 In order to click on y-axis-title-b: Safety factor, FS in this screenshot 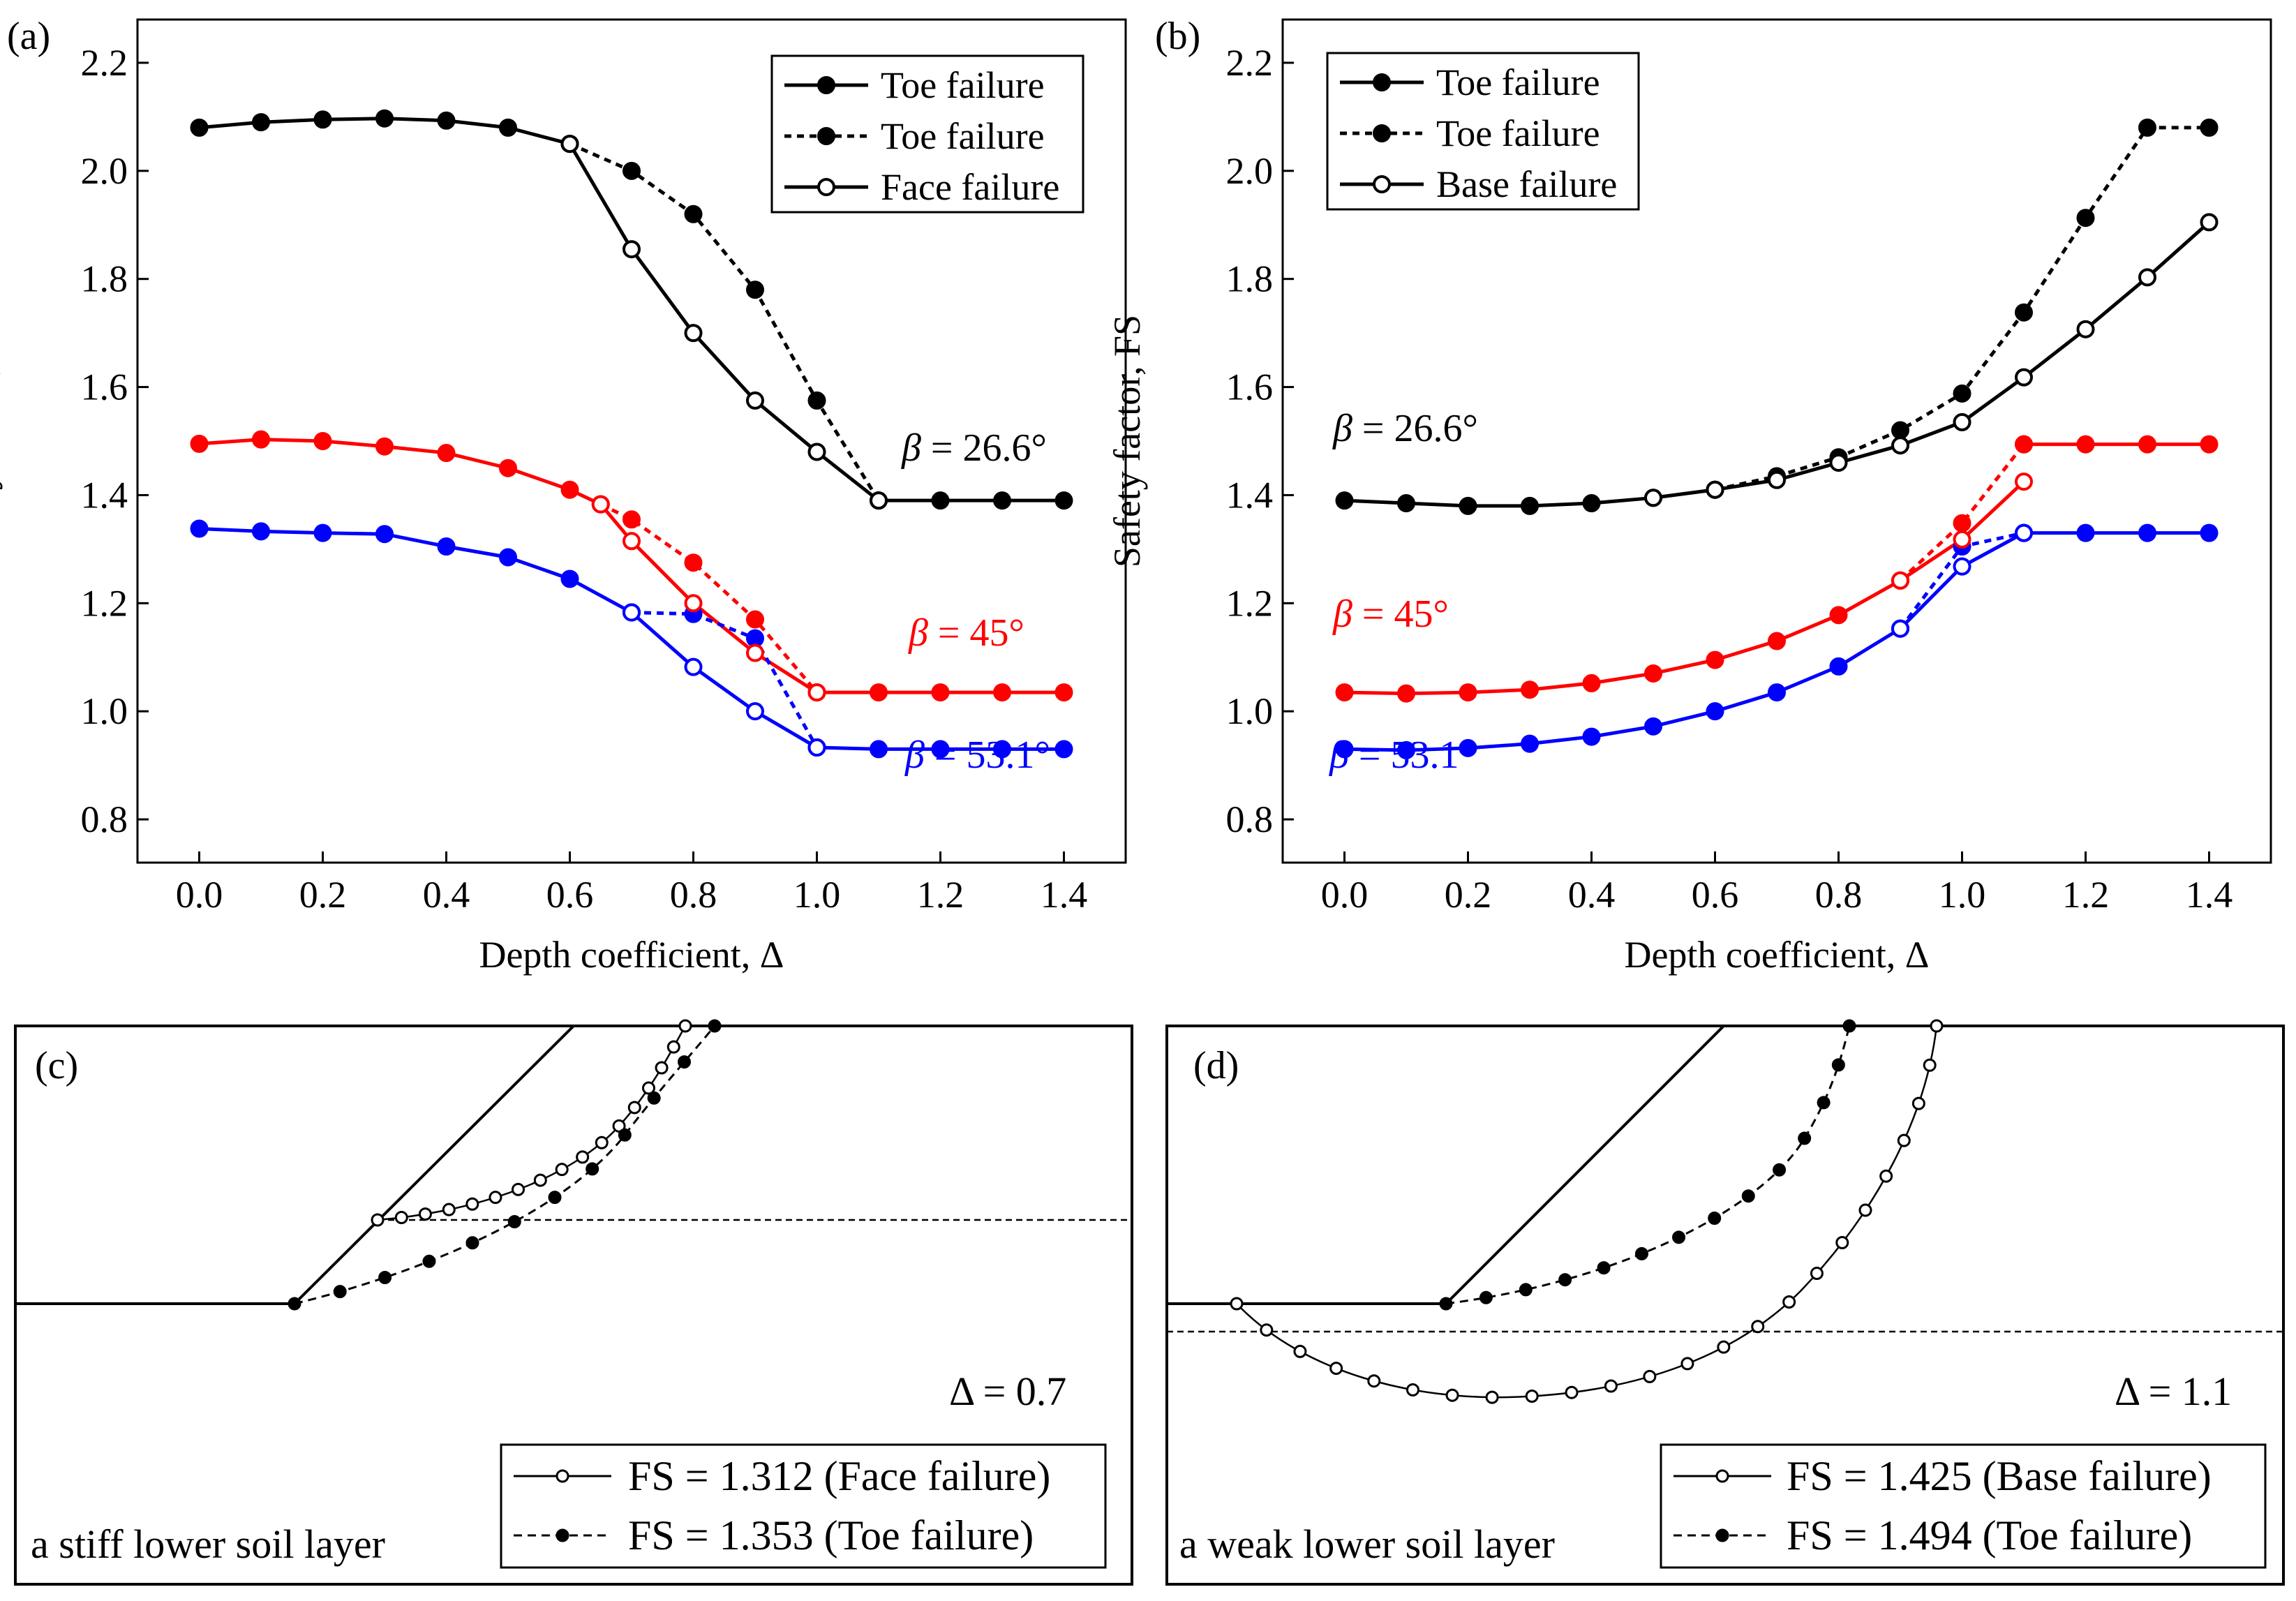, I will do `click(1127, 441)`.